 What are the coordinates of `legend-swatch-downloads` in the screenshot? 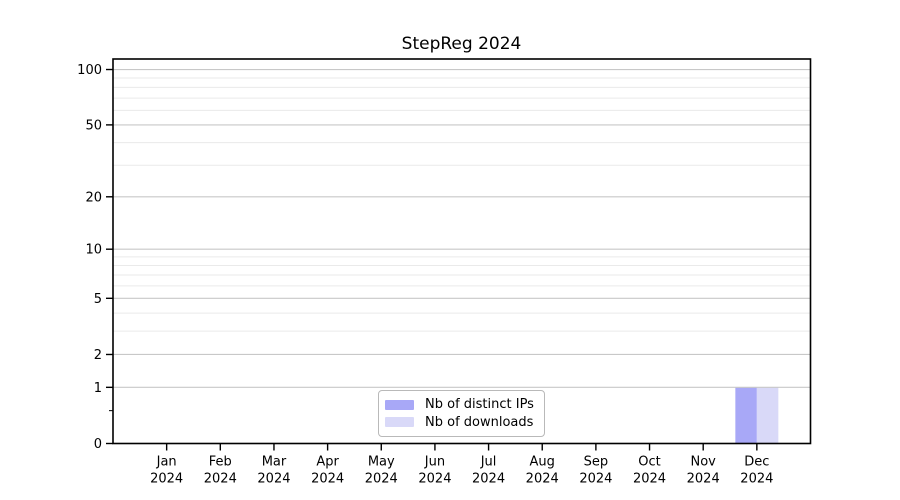 It's located at (399, 422).